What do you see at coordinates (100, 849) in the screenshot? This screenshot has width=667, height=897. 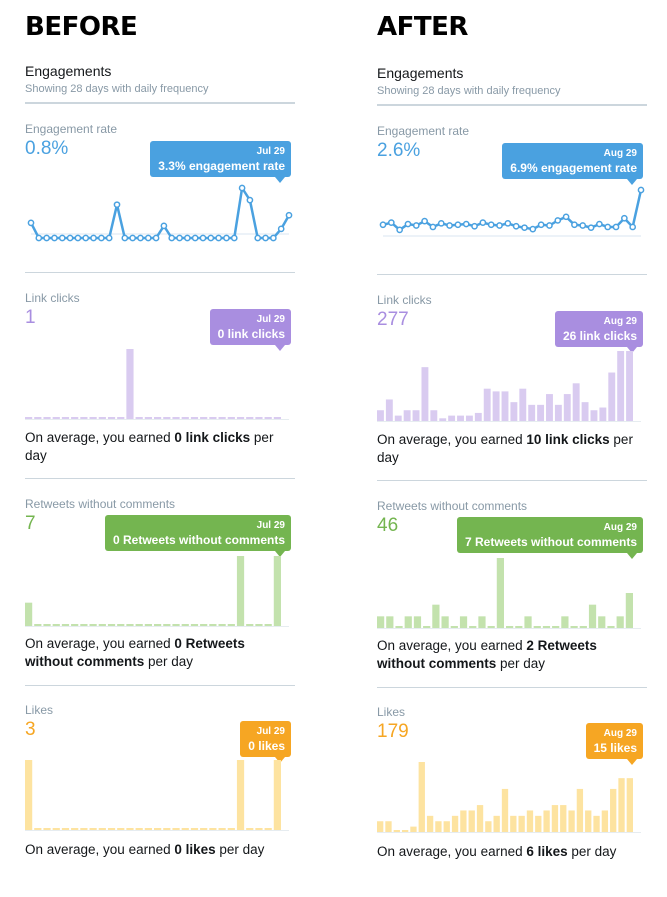 I see `avg-prefix: On average, you earned` at bounding box center [100, 849].